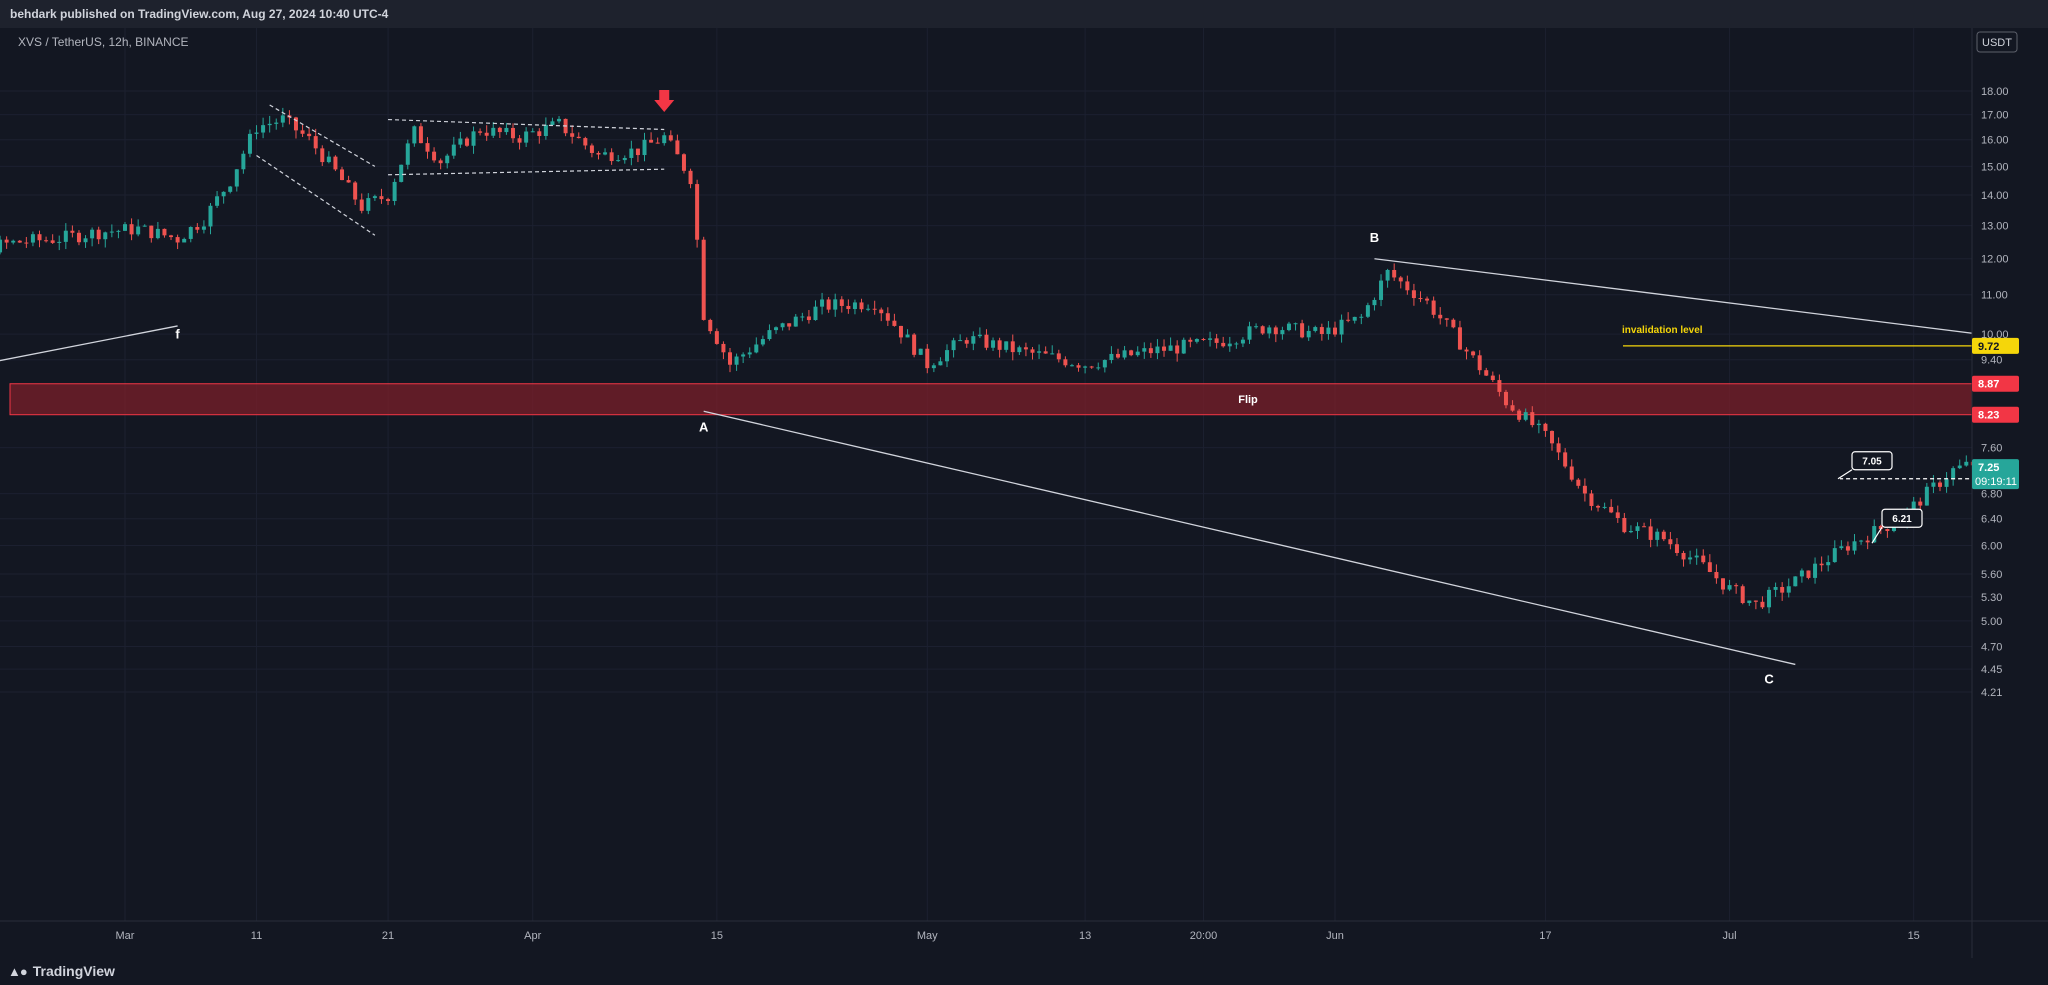  Describe the element at coordinates (2010, 493) in the screenshot. I see `price-axis-bg` at that location.